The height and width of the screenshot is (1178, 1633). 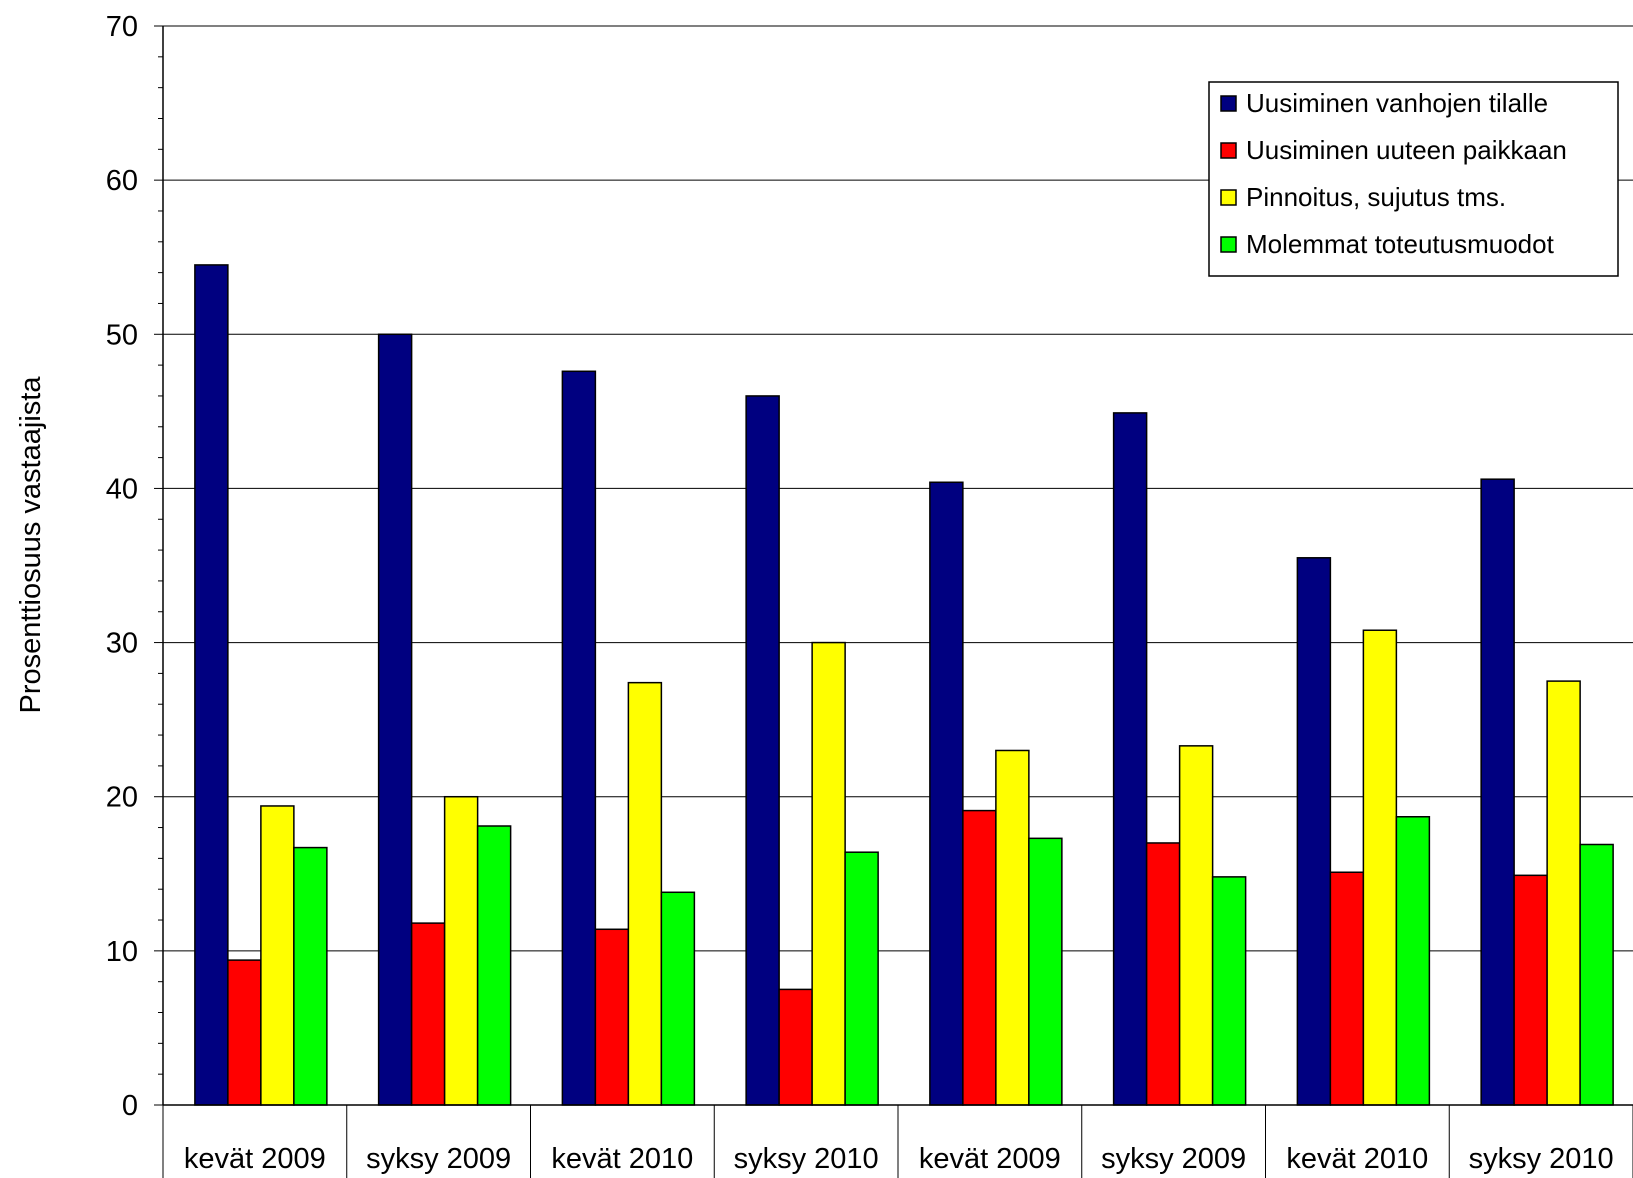 What do you see at coordinates (1376, 197) in the screenshot?
I see `legend-label: Pinnoitus, sujutus tms.` at bounding box center [1376, 197].